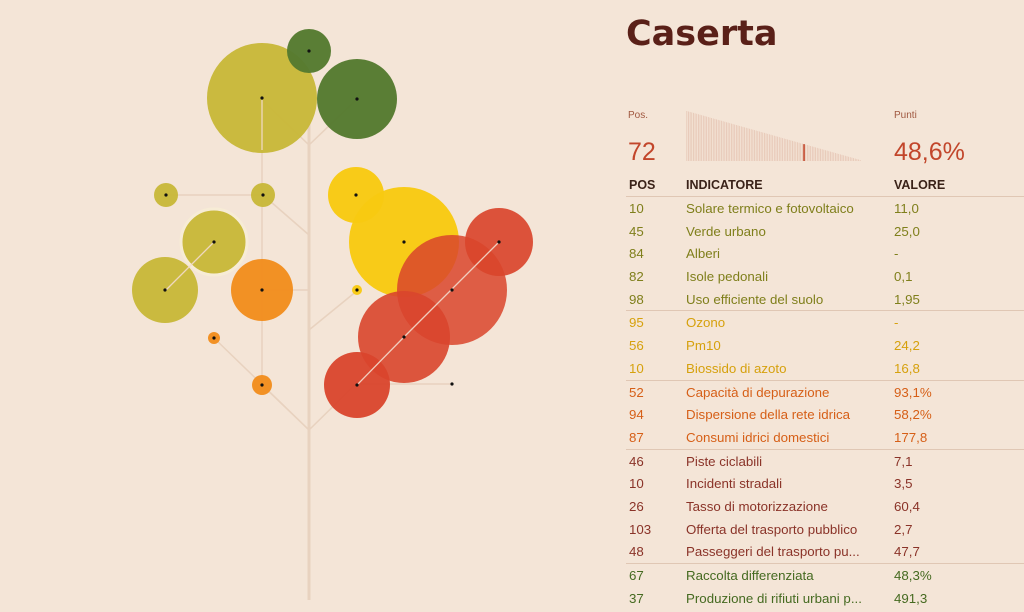 The height and width of the screenshot is (612, 1024). Describe the element at coordinates (907, 346) in the screenshot. I see `row-value: 24,2` at that location.